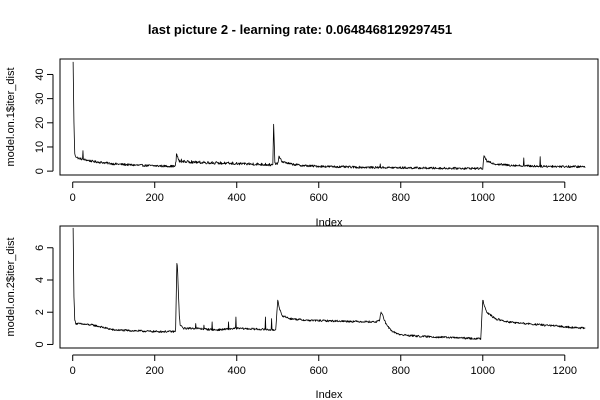  What do you see at coordinates (40, 312) in the screenshot?
I see `y-tick-label: 2` at bounding box center [40, 312].